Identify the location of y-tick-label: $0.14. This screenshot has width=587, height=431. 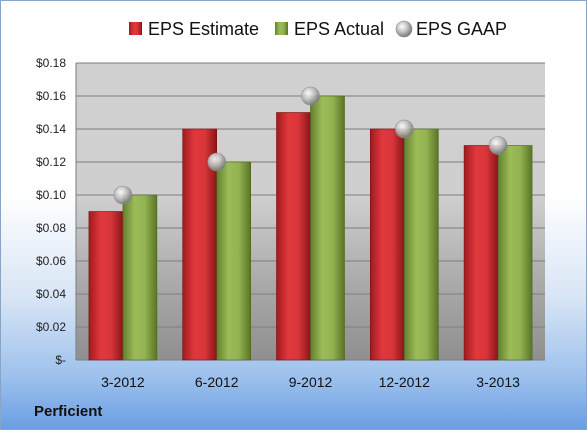
(51, 129).